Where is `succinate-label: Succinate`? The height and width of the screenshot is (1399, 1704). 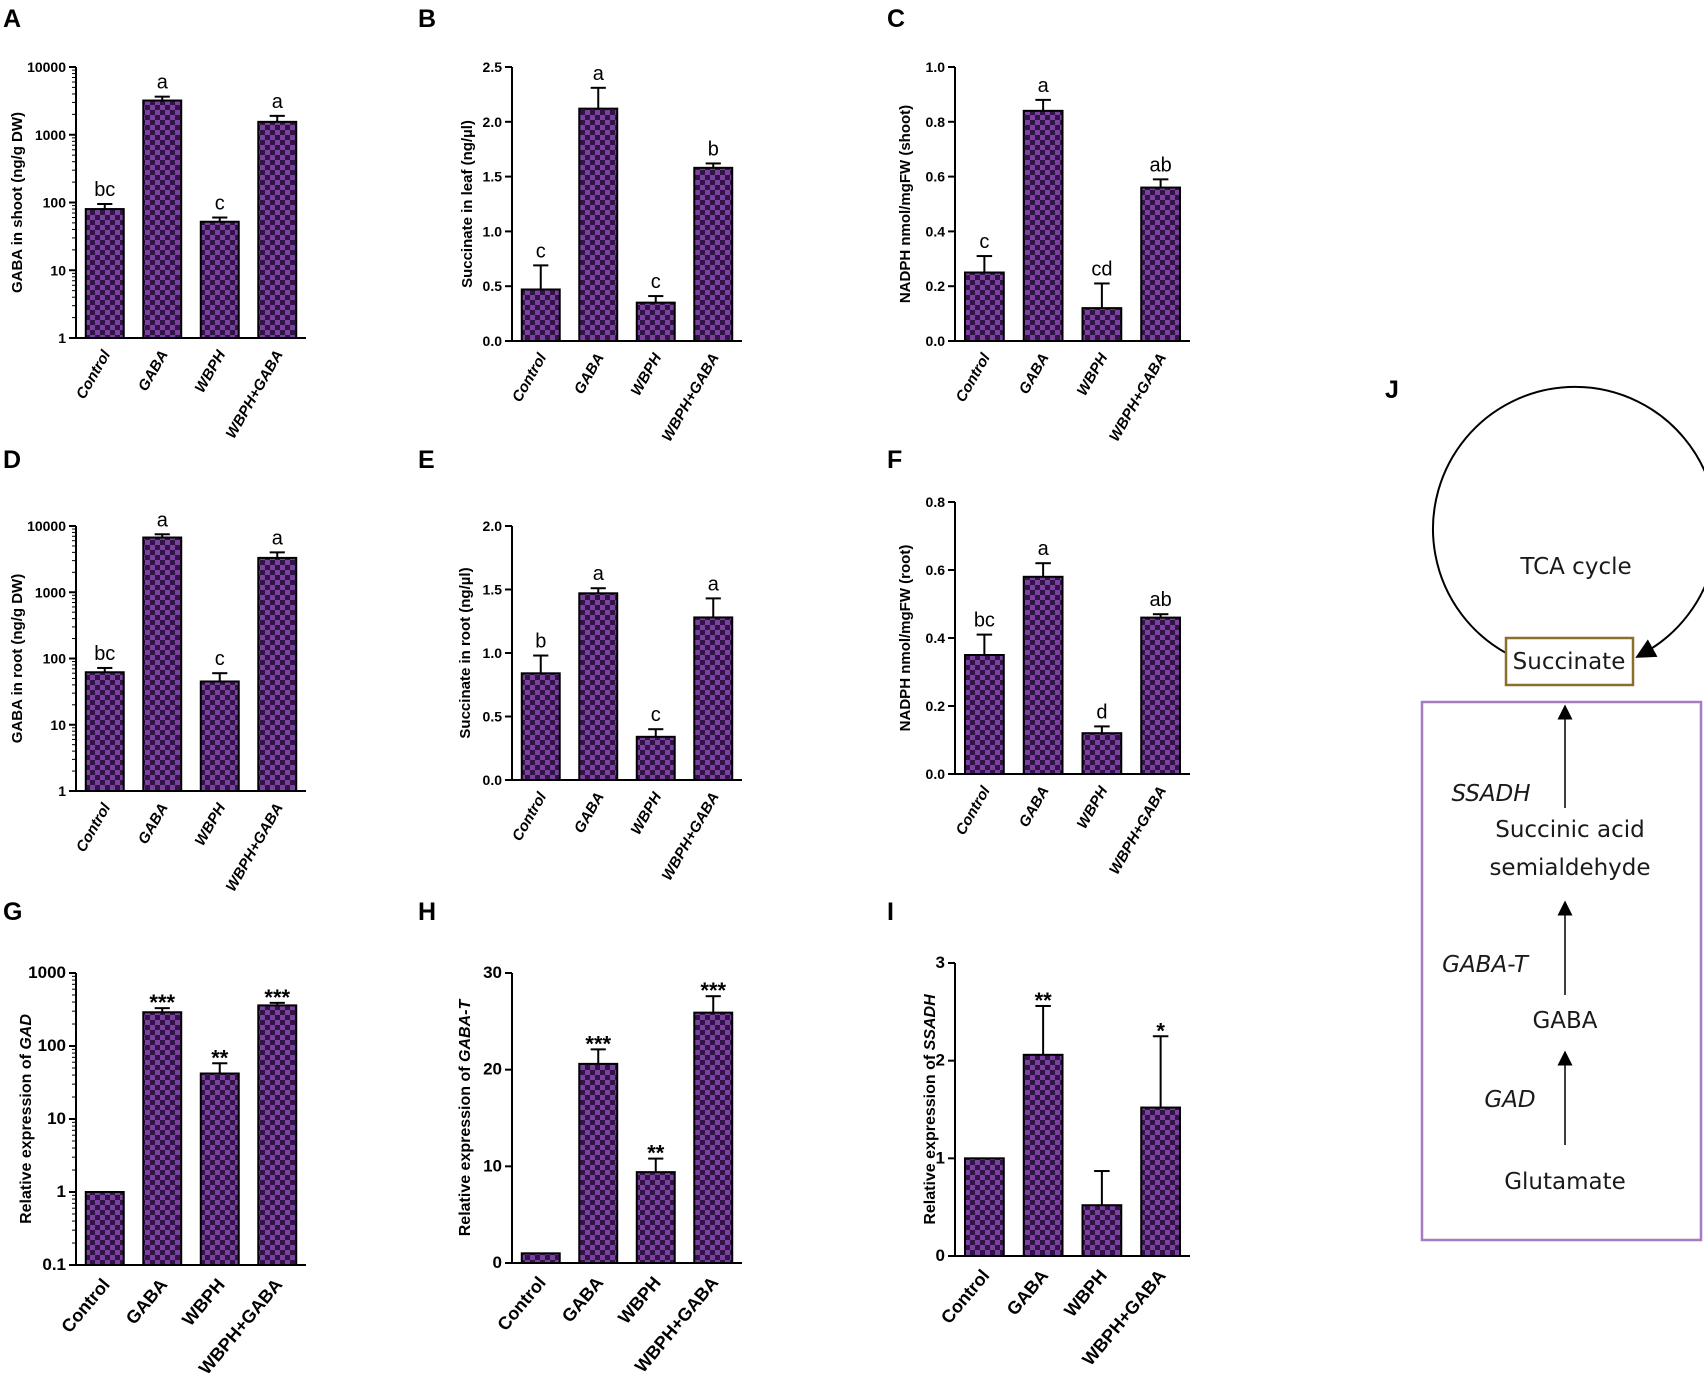 succinate-label: Succinate is located at coordinates (1569, 662).